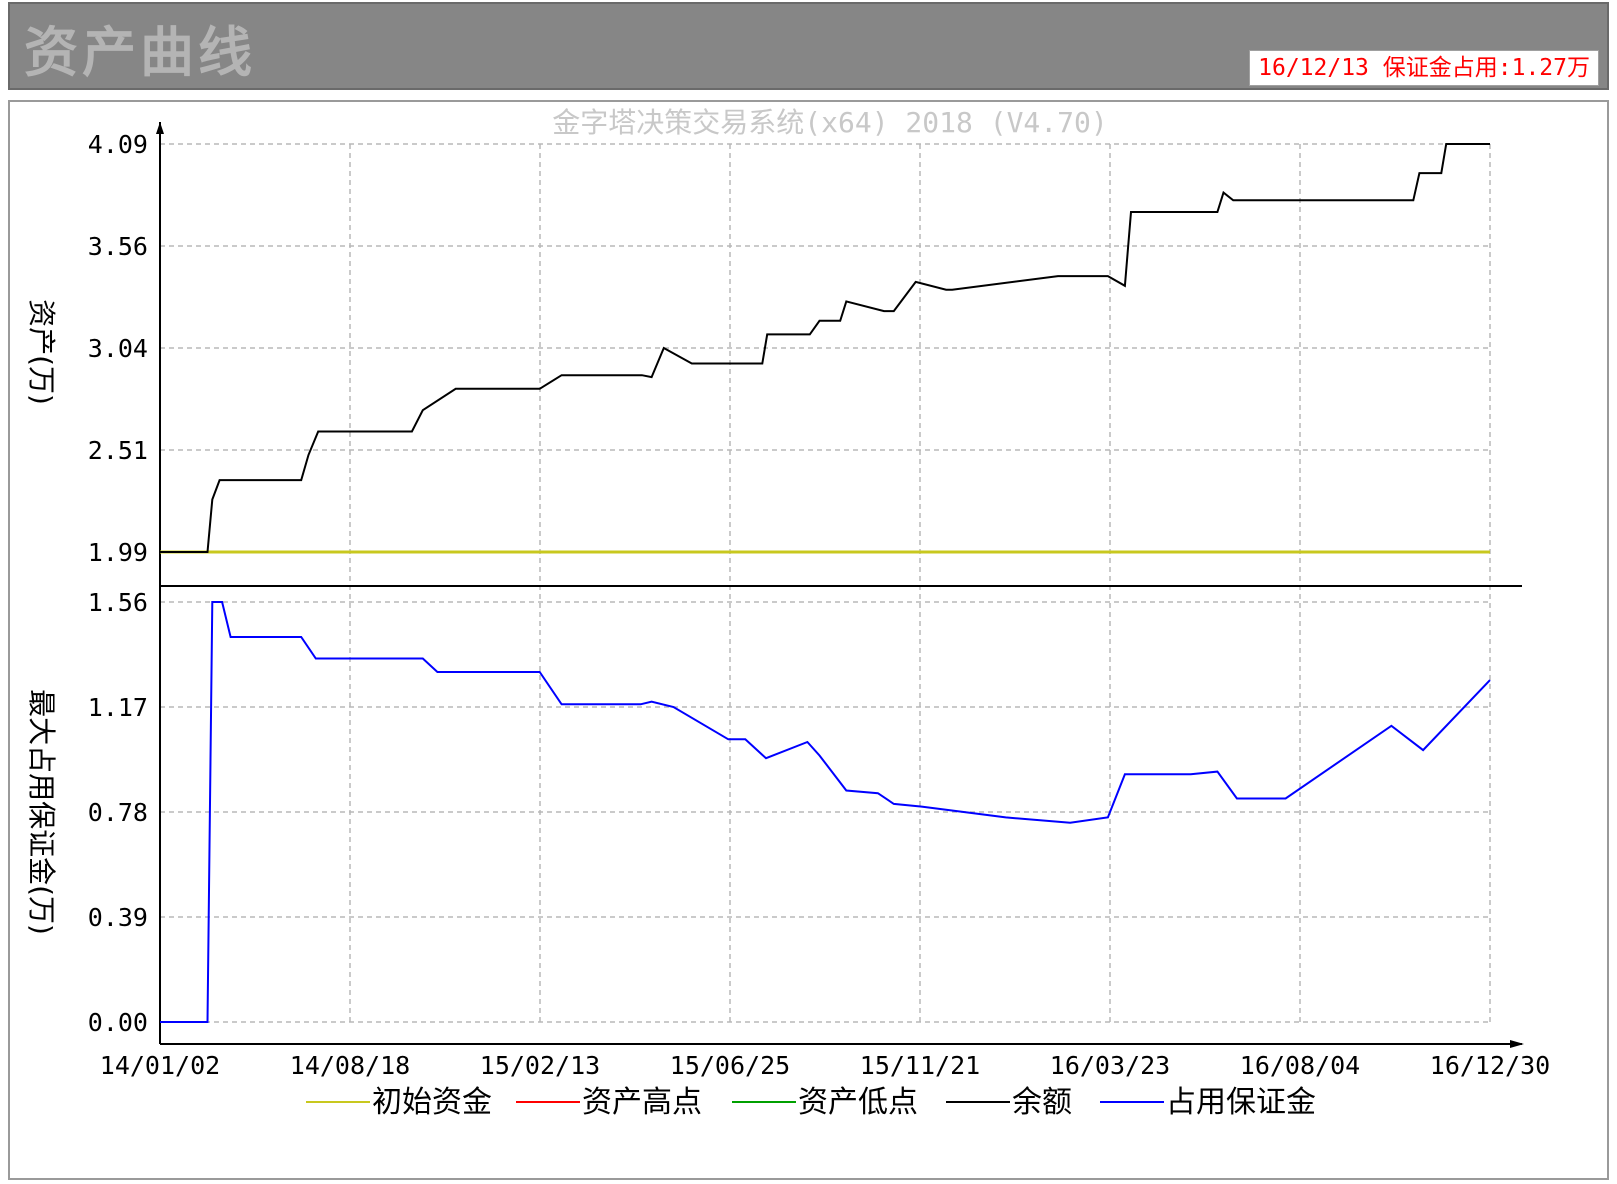 The width and height of the screenshot is (1617, 1184). I want to click on x-axis-arrow, so click(1517, 1044).